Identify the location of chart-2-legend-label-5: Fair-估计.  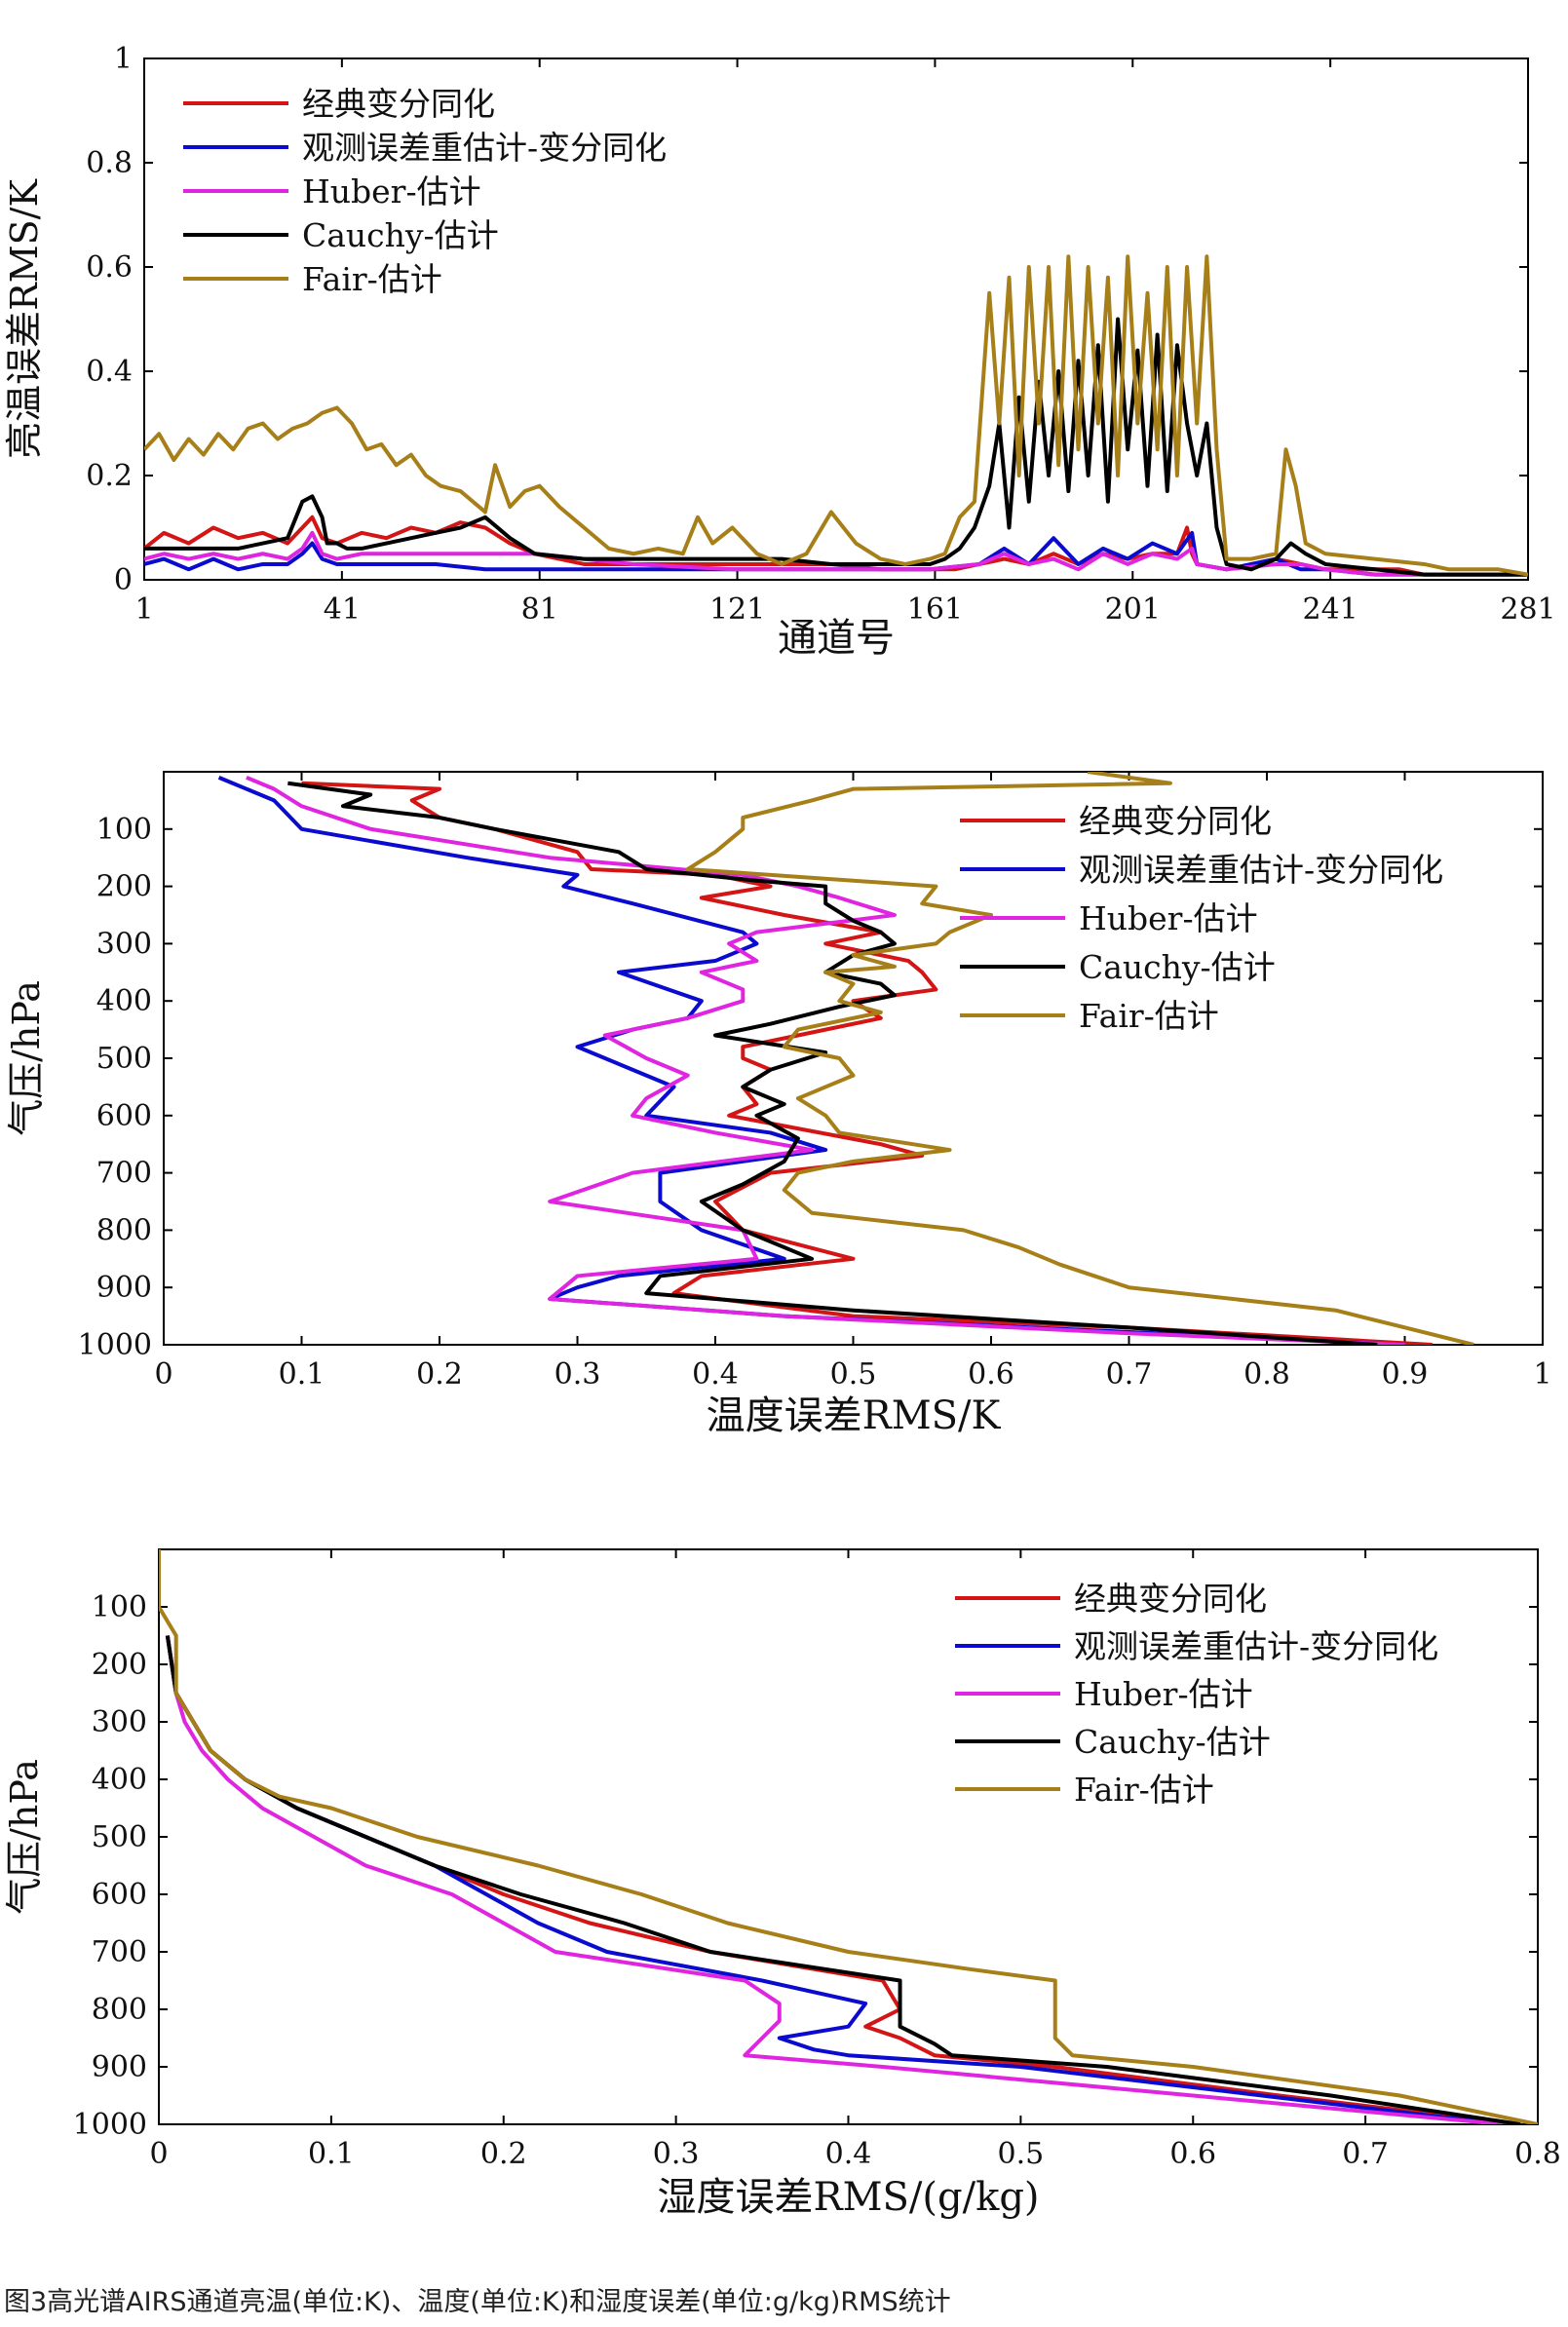
(1149, 1016).